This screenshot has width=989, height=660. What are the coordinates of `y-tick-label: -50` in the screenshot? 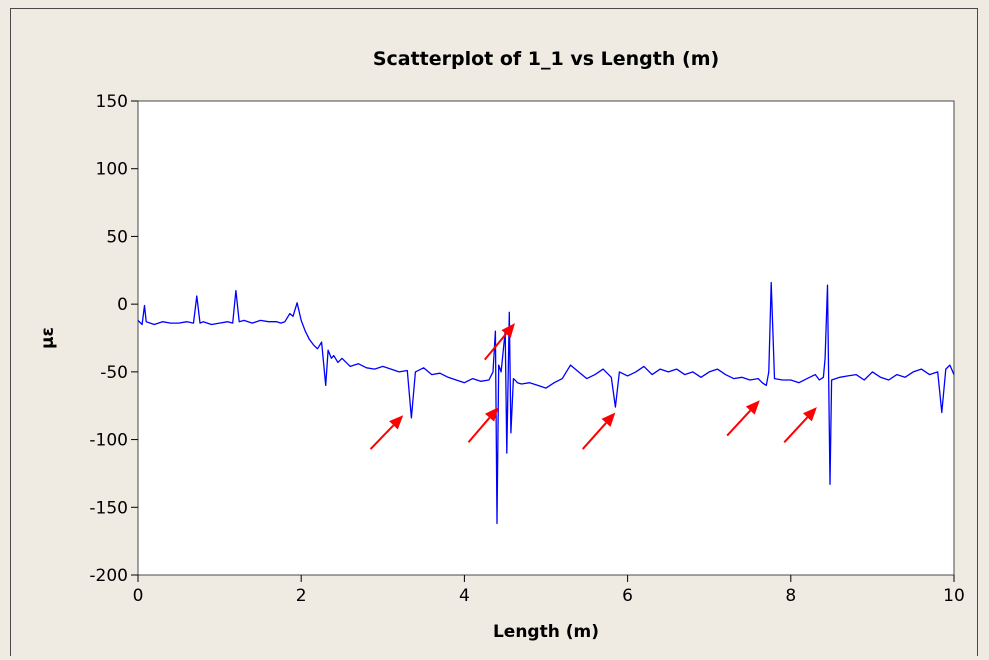 It's located at (114, 373).